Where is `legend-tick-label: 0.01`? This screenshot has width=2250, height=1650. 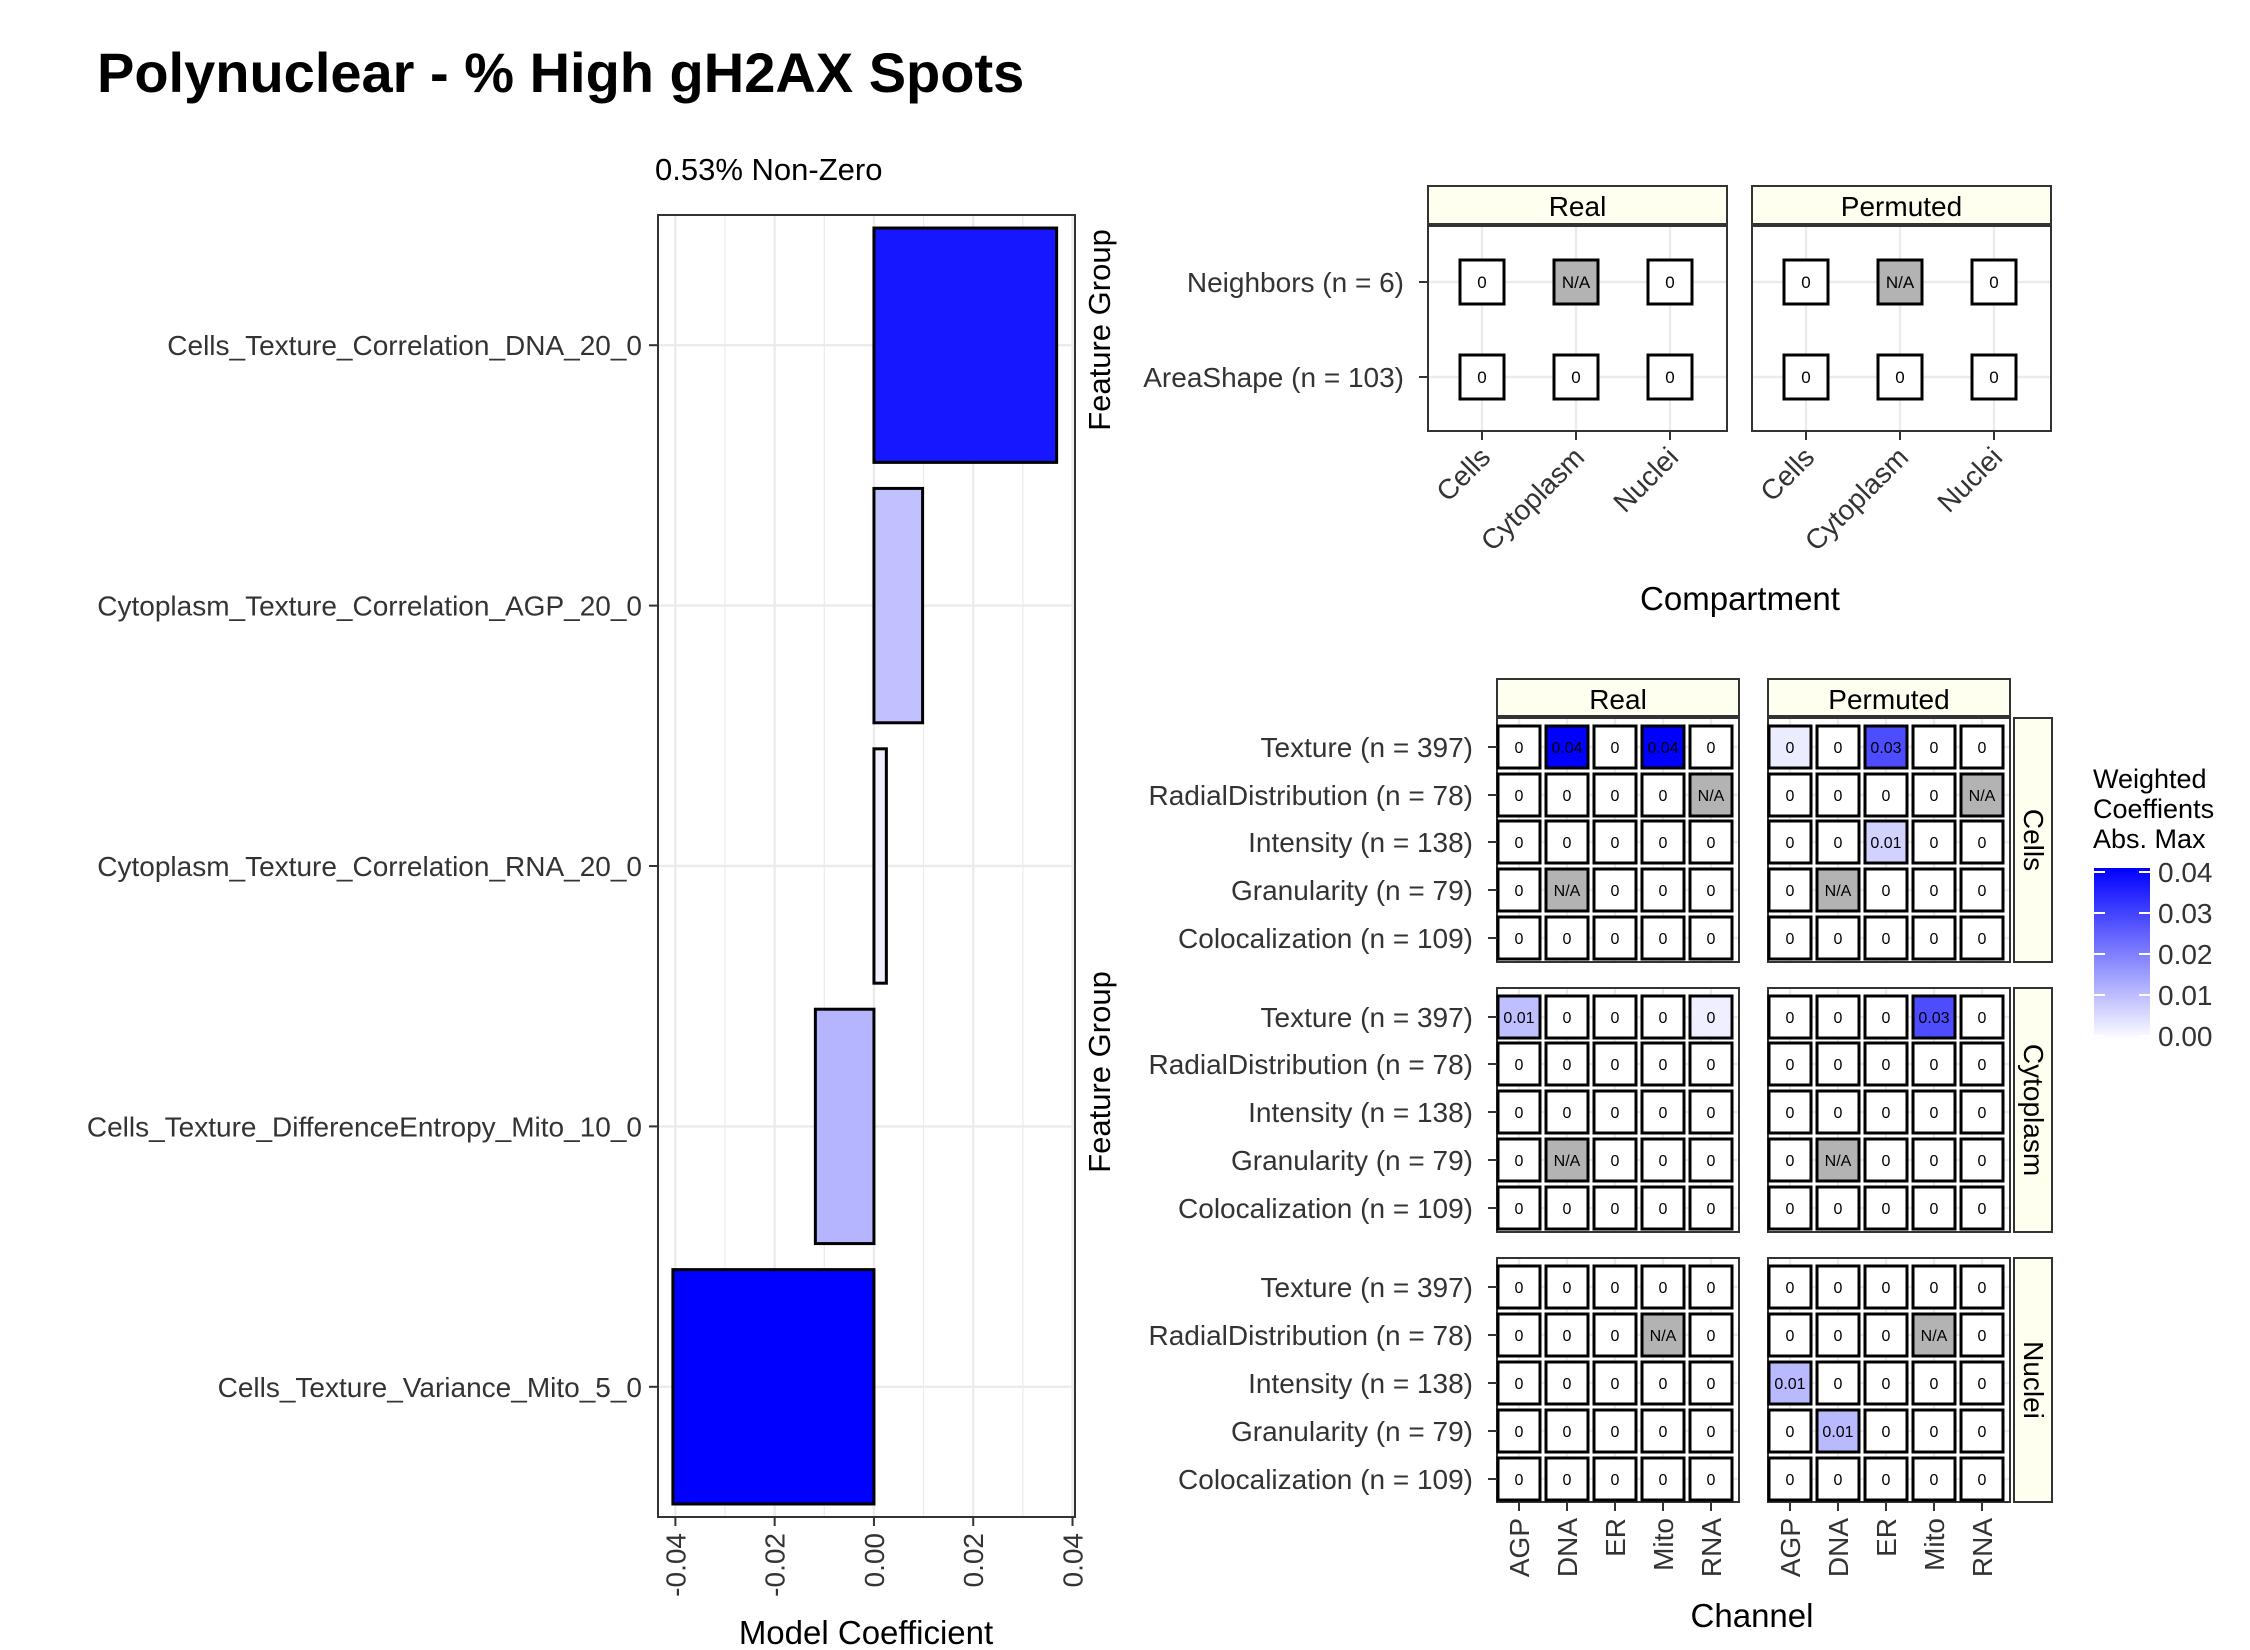 legend-tick-label: 0.01 is located at coordinates (2185, 995).